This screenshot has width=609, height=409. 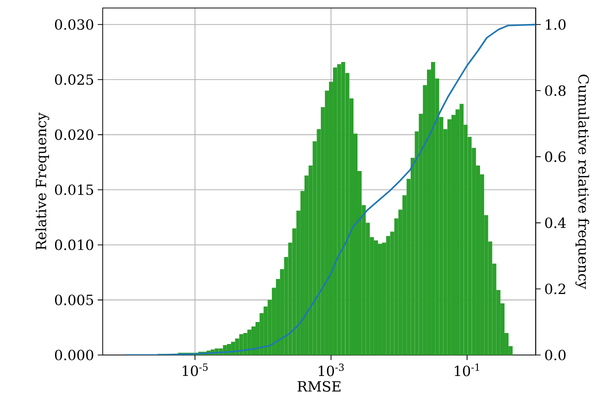 What do you see at coordinates (74, 190) in the screenshot?
I see `y-tick-label: 0.015` at bounding box center [74, 190].